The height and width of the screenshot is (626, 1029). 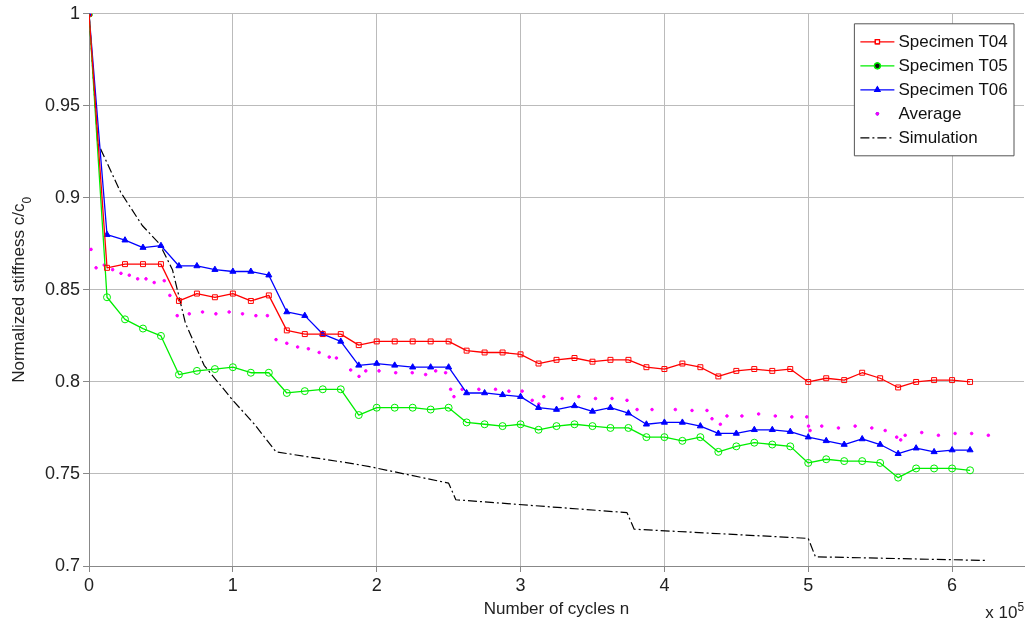 What do you see at coordinates (62, 472) in the screenshot?
I see `y-tick-label: 0.75` at bounding box center [62, 472].